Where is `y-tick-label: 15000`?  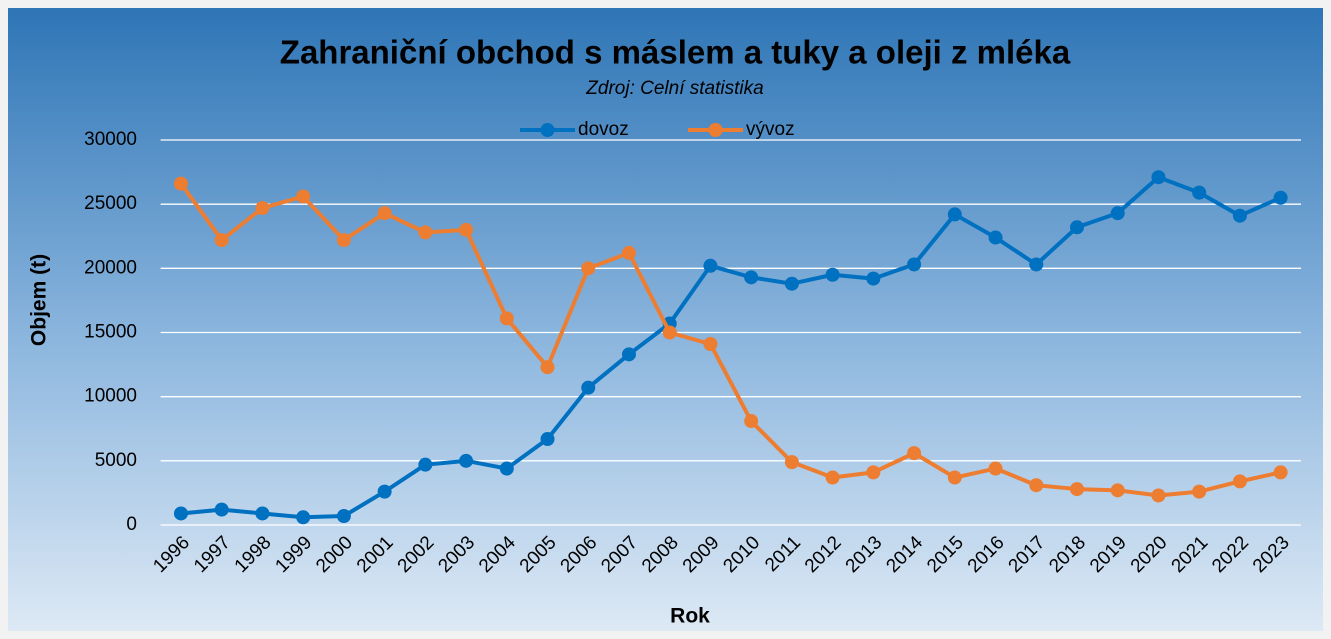
y-tick-label: 15000 is located at coordinates (110, 332).